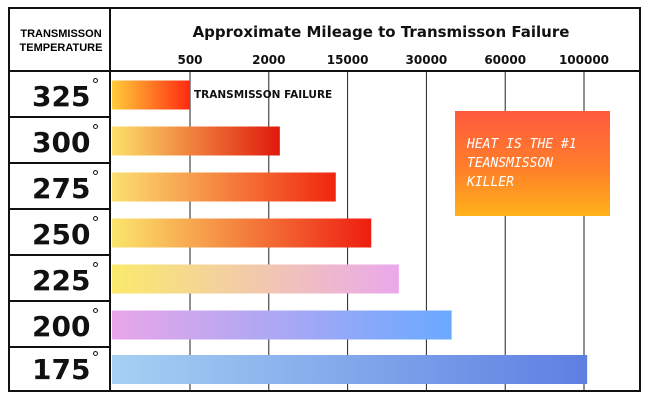 The height and width of the screenshot is (400, 650). I want to click on callout-line-2: TEANSMISSON, so click(510, 163).